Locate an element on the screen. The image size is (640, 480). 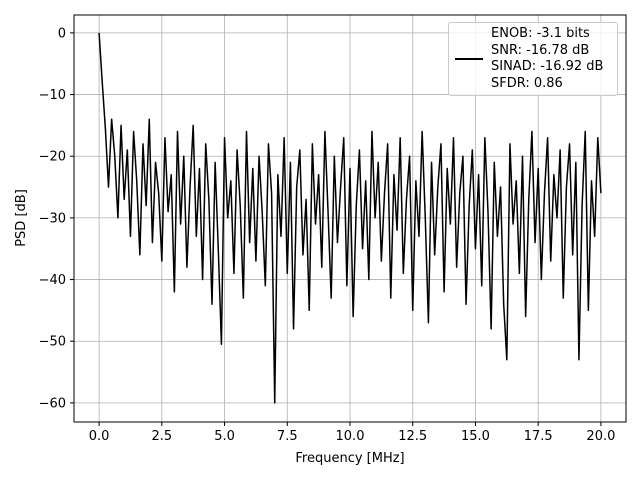
x-tick-label: 17.5 is located at coordinates (538, 436).